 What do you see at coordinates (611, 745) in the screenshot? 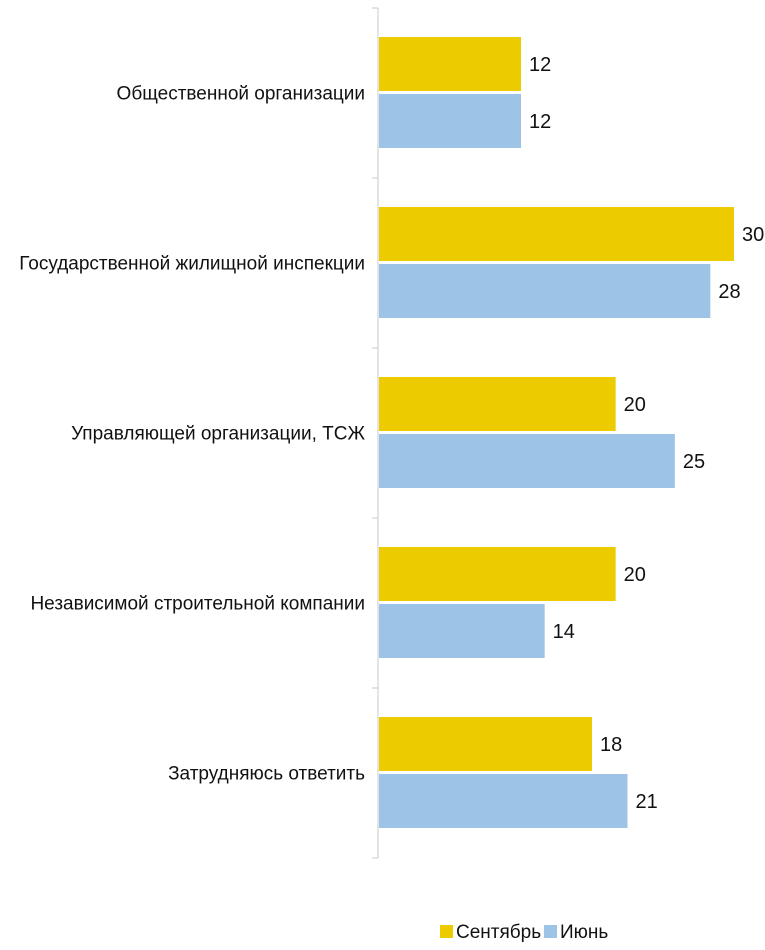
I see `data-label: 18` at bounding box center [611, 745].